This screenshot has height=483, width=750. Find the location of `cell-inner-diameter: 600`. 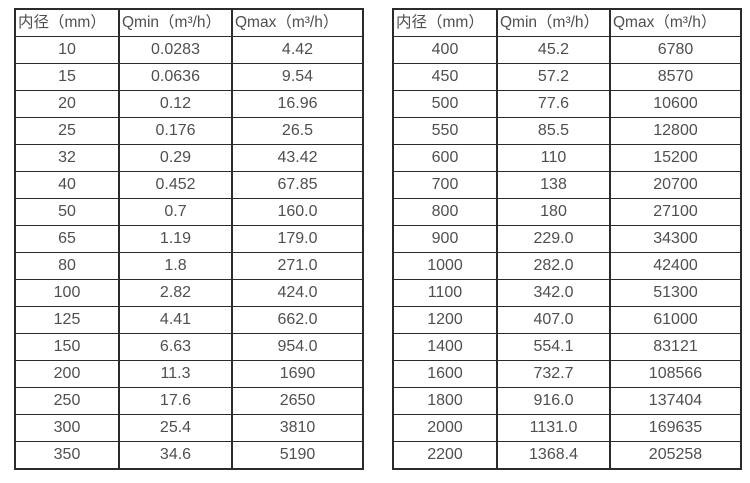

cell-inner-diameter: 600 is located at coordinates (445, 158).